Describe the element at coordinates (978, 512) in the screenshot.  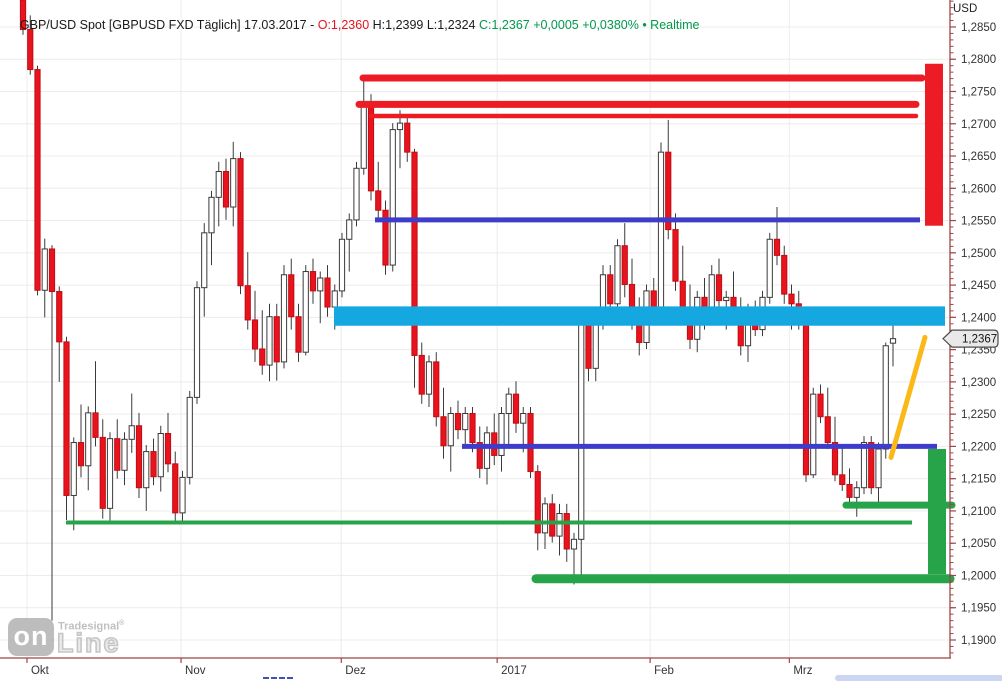
I see `y-axis-tick-label: 1,2100` at that location.